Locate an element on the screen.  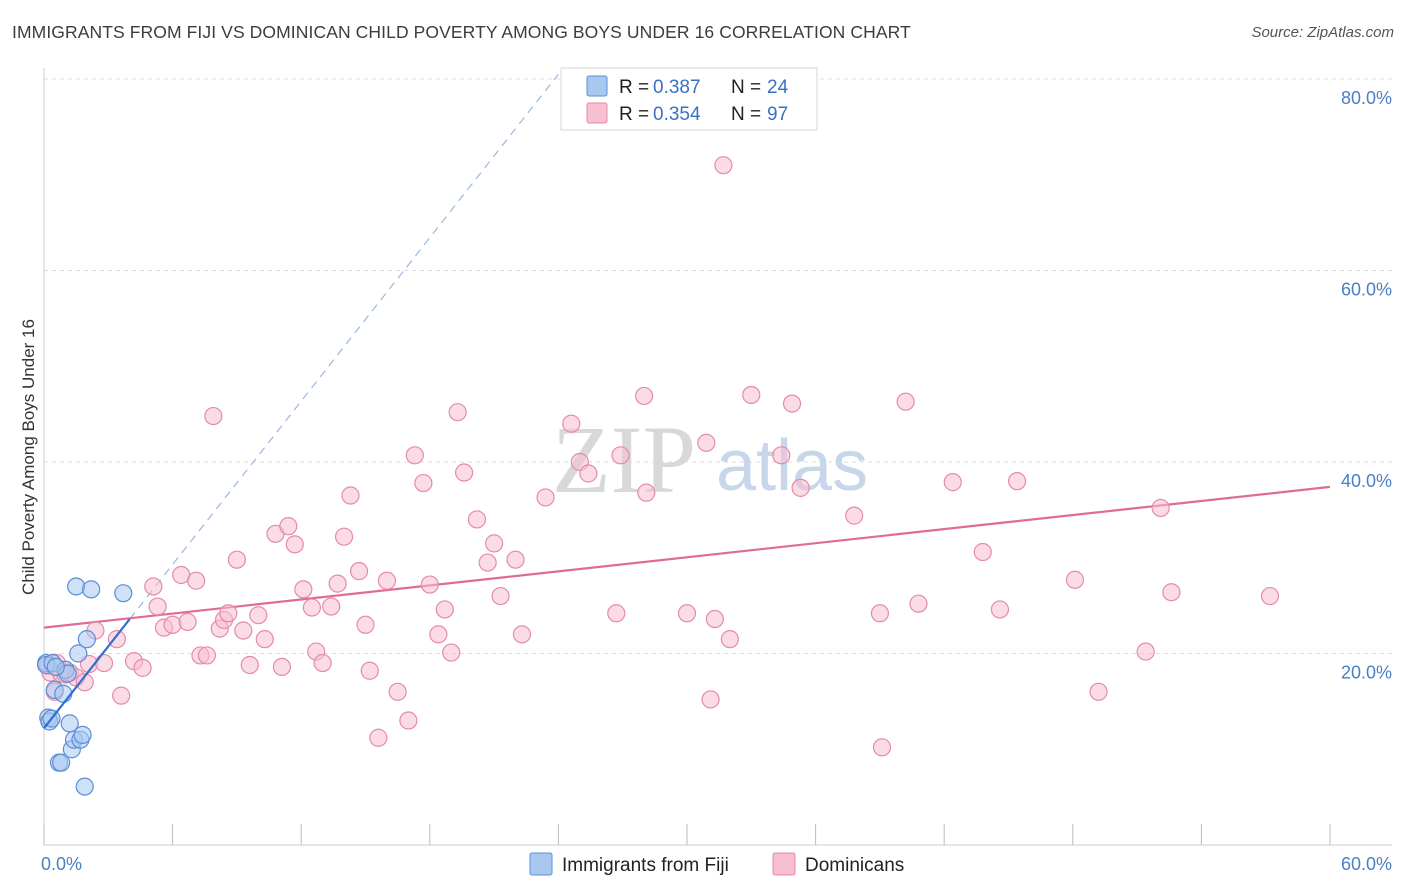
fiji-trend-line is located at coordinates (87, 673).